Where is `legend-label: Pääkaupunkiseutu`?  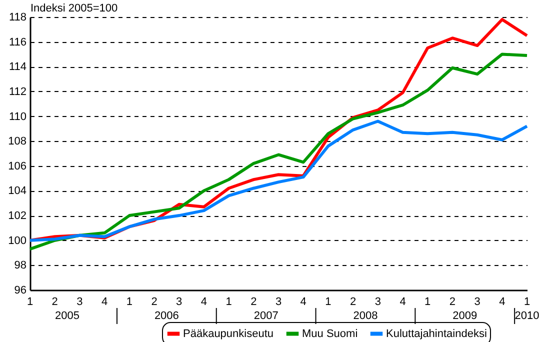 legend-label: Pääkaupunkiseutu is located at coordinates (228, 334).